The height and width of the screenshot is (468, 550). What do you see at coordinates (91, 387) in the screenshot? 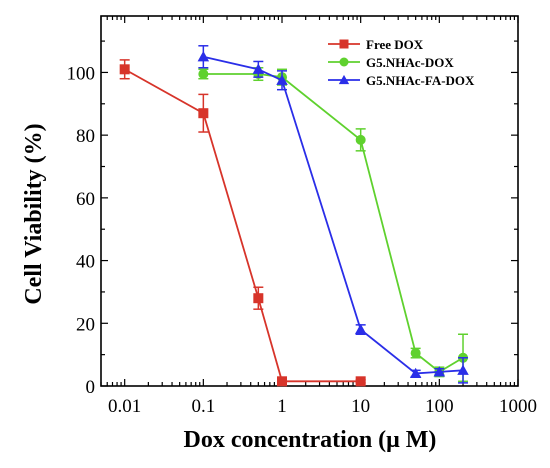
I see `y-tick-label: 0` at bounding box center [91, 387].